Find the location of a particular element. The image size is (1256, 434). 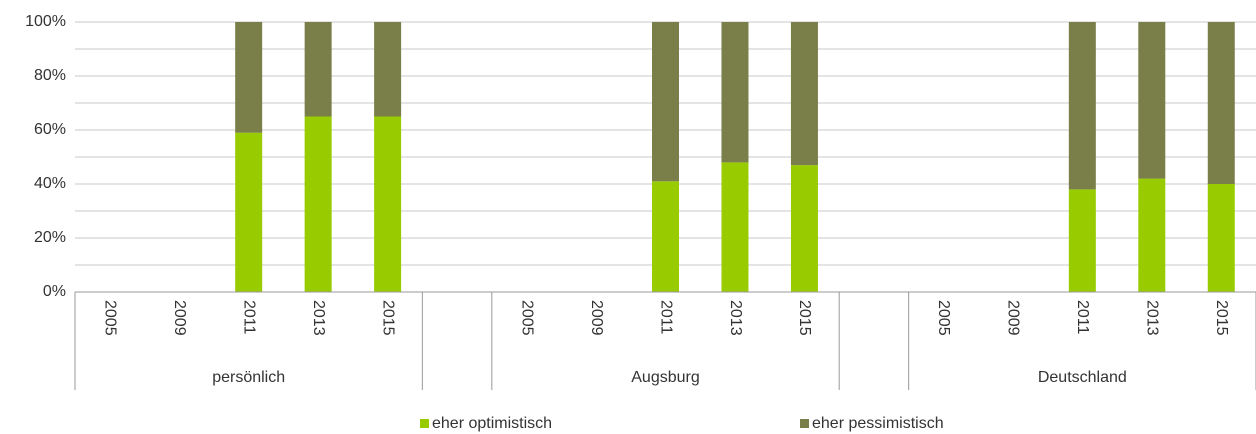

group-label: Augsburg is located at coordinates (665, 377).